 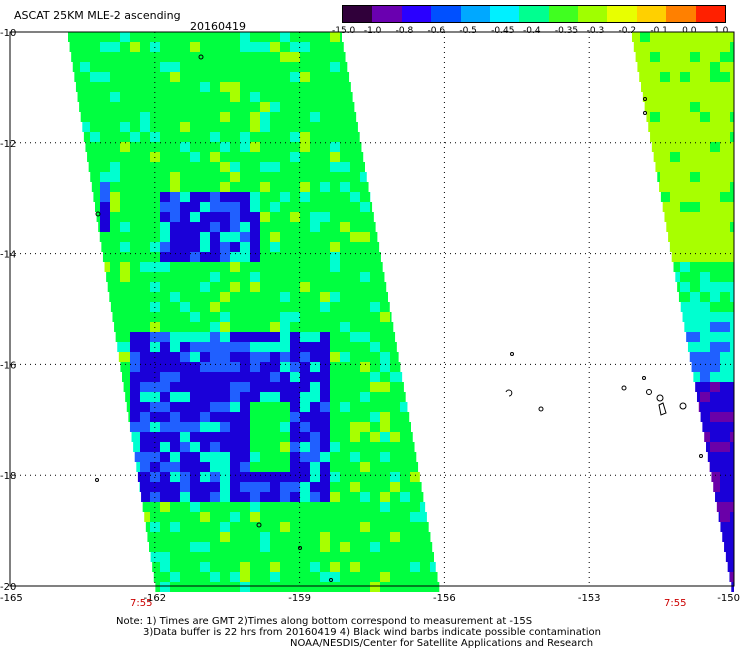 I want to click on colorbar-label: -0.2, so click(x=627, y=31).